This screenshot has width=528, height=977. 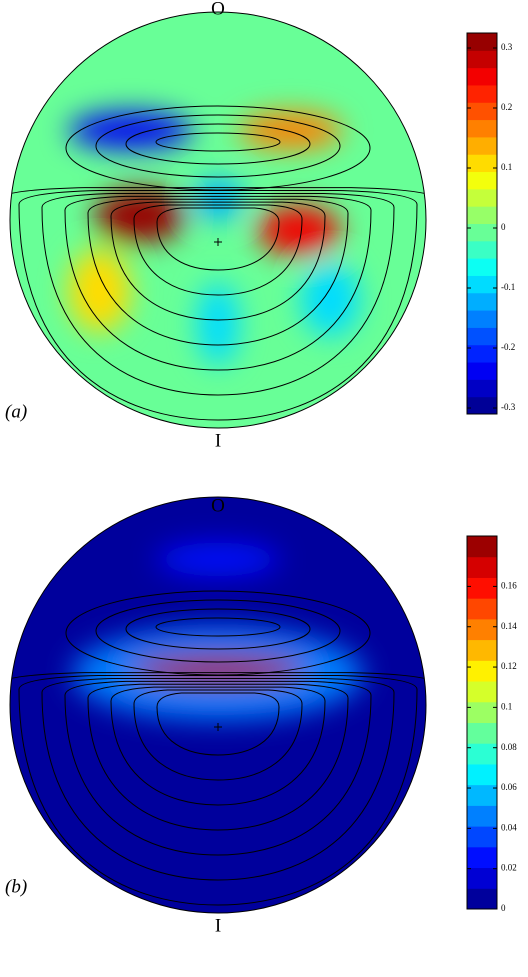 I want to click on colorbar-tick-label: 0.14, so click(x=509, y=626).